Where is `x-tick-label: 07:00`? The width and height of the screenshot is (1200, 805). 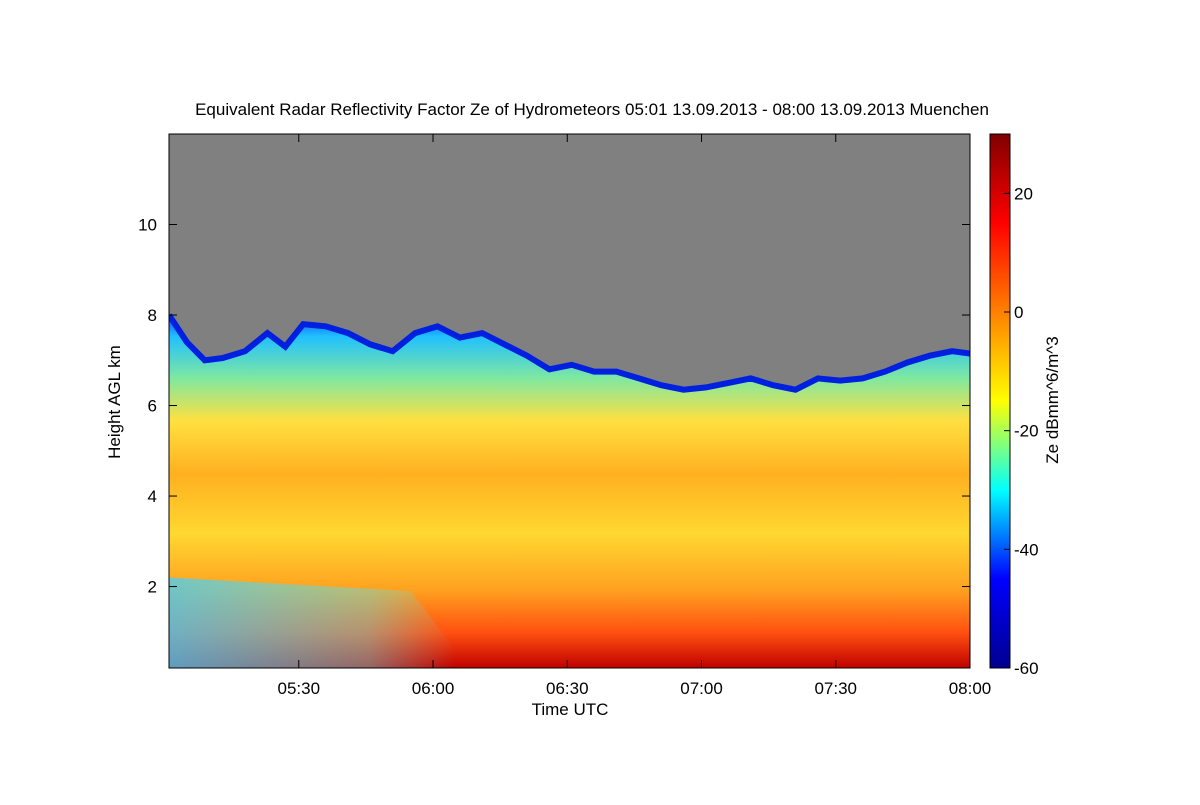 x-tick-label: 07:00 is located at coordinates (701, 688).